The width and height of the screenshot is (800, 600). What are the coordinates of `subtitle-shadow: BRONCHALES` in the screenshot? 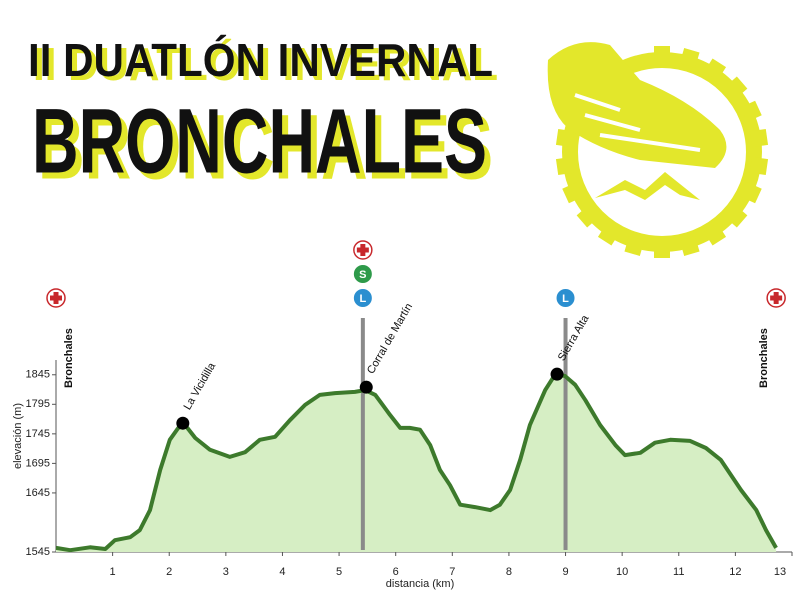 It's located at (265, 147).